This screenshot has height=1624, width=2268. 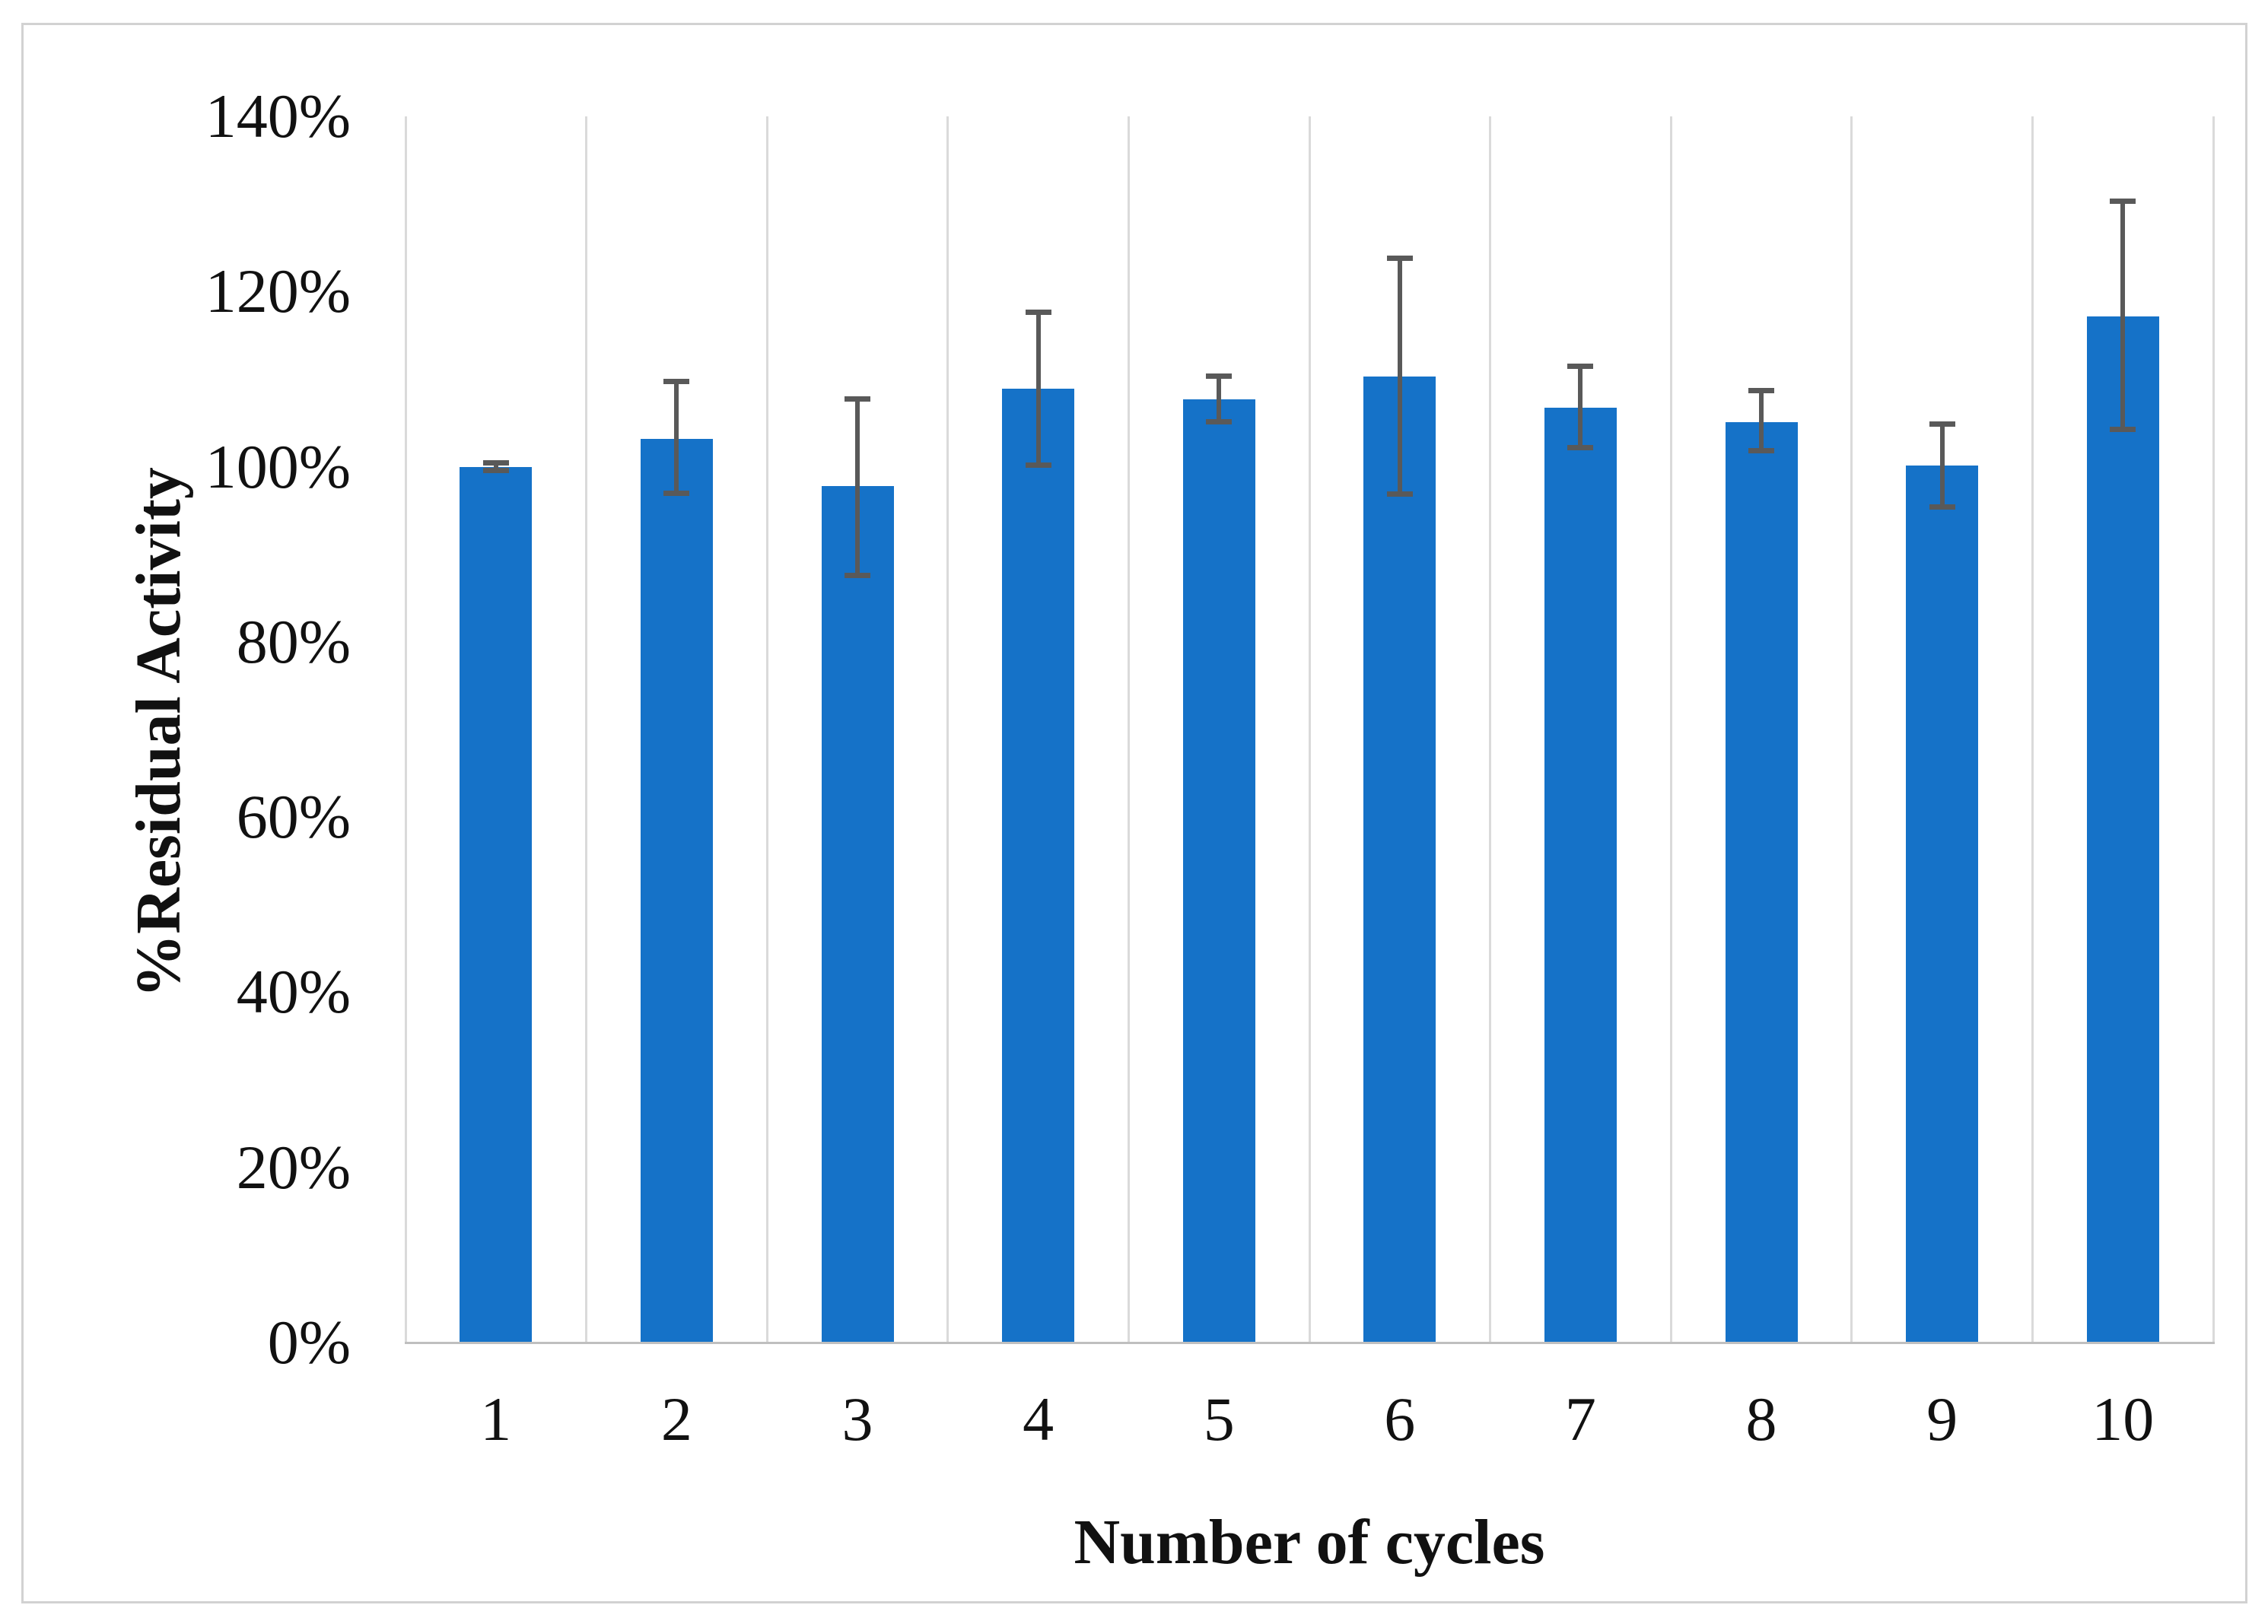 I want to click on y-tick-label: 80%, so click(x=293, y=641).